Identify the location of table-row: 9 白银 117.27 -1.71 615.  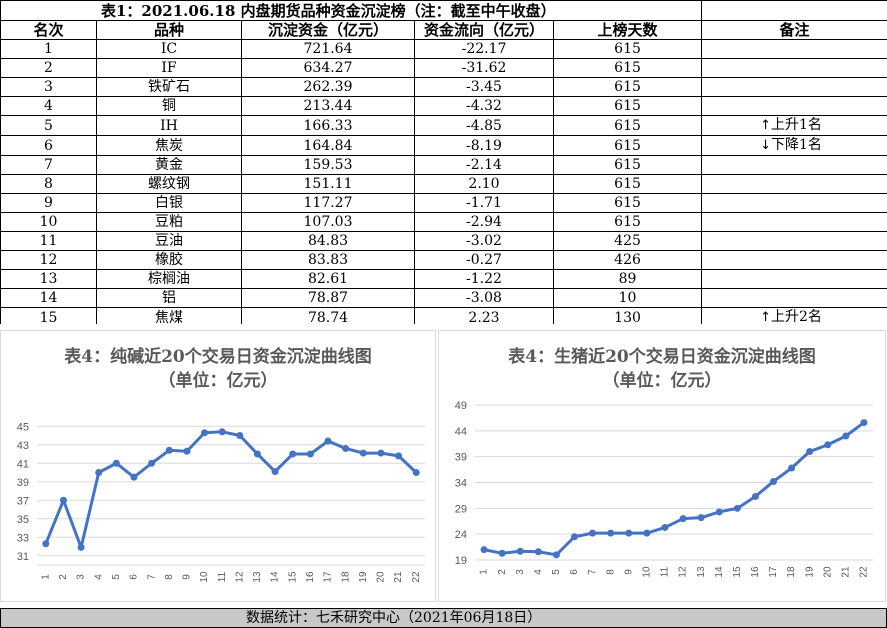
(443, 203).